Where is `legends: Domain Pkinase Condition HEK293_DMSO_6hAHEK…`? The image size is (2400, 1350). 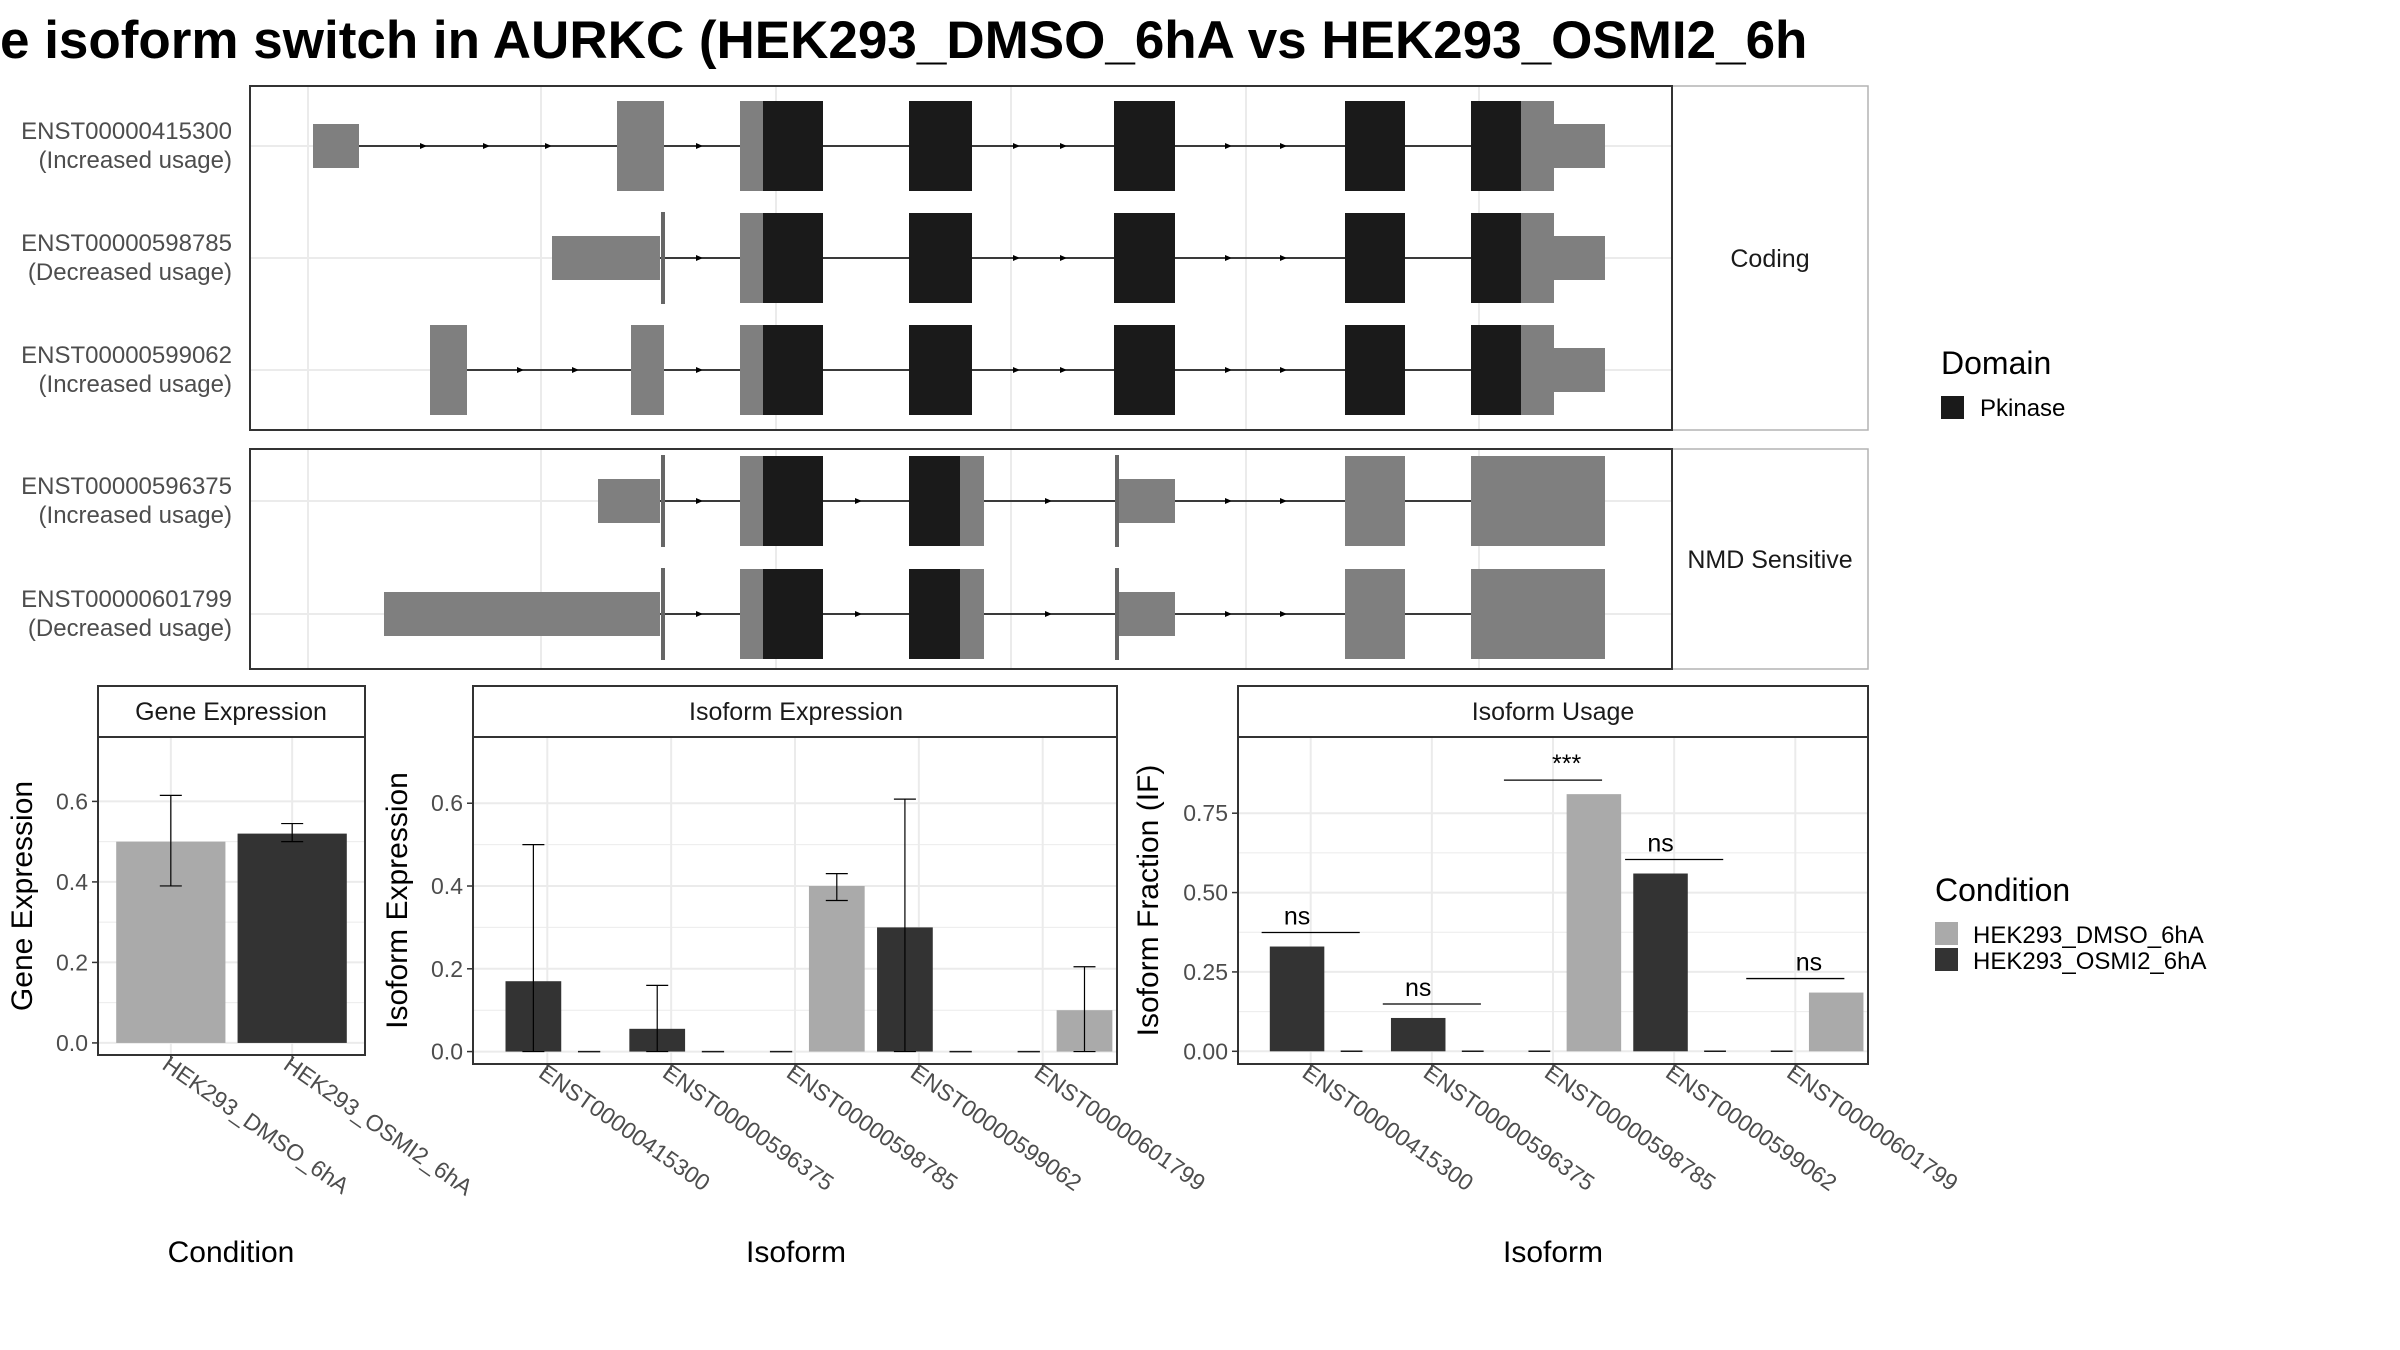
legends: Domain Pkinase Condition HEK293_DMSO_6hAHEK… is located at coordinates (2070, 660).